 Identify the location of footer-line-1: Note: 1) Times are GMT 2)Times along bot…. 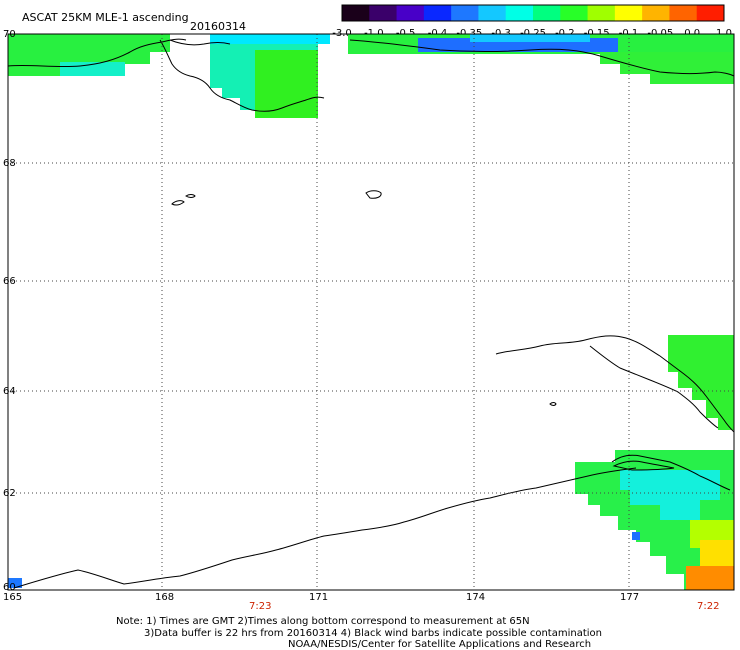
(323, 621).